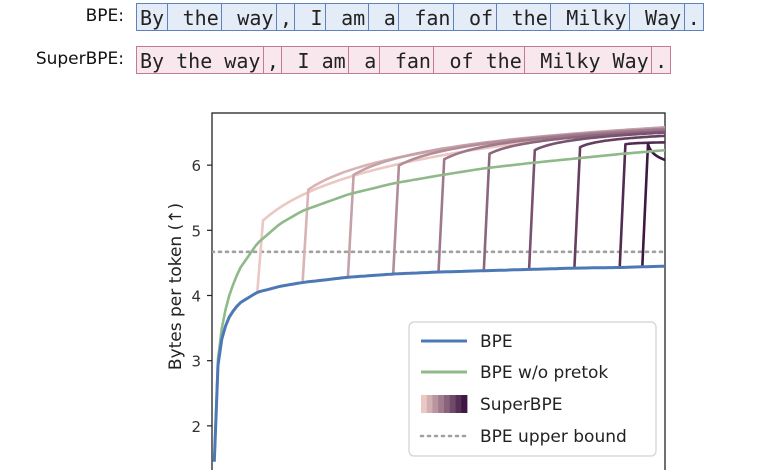 The image size is (780, 470). Describe the element at coordinates (79, 59) in the screenshot. I see `row-label-super: SuperBPE:` at that location.